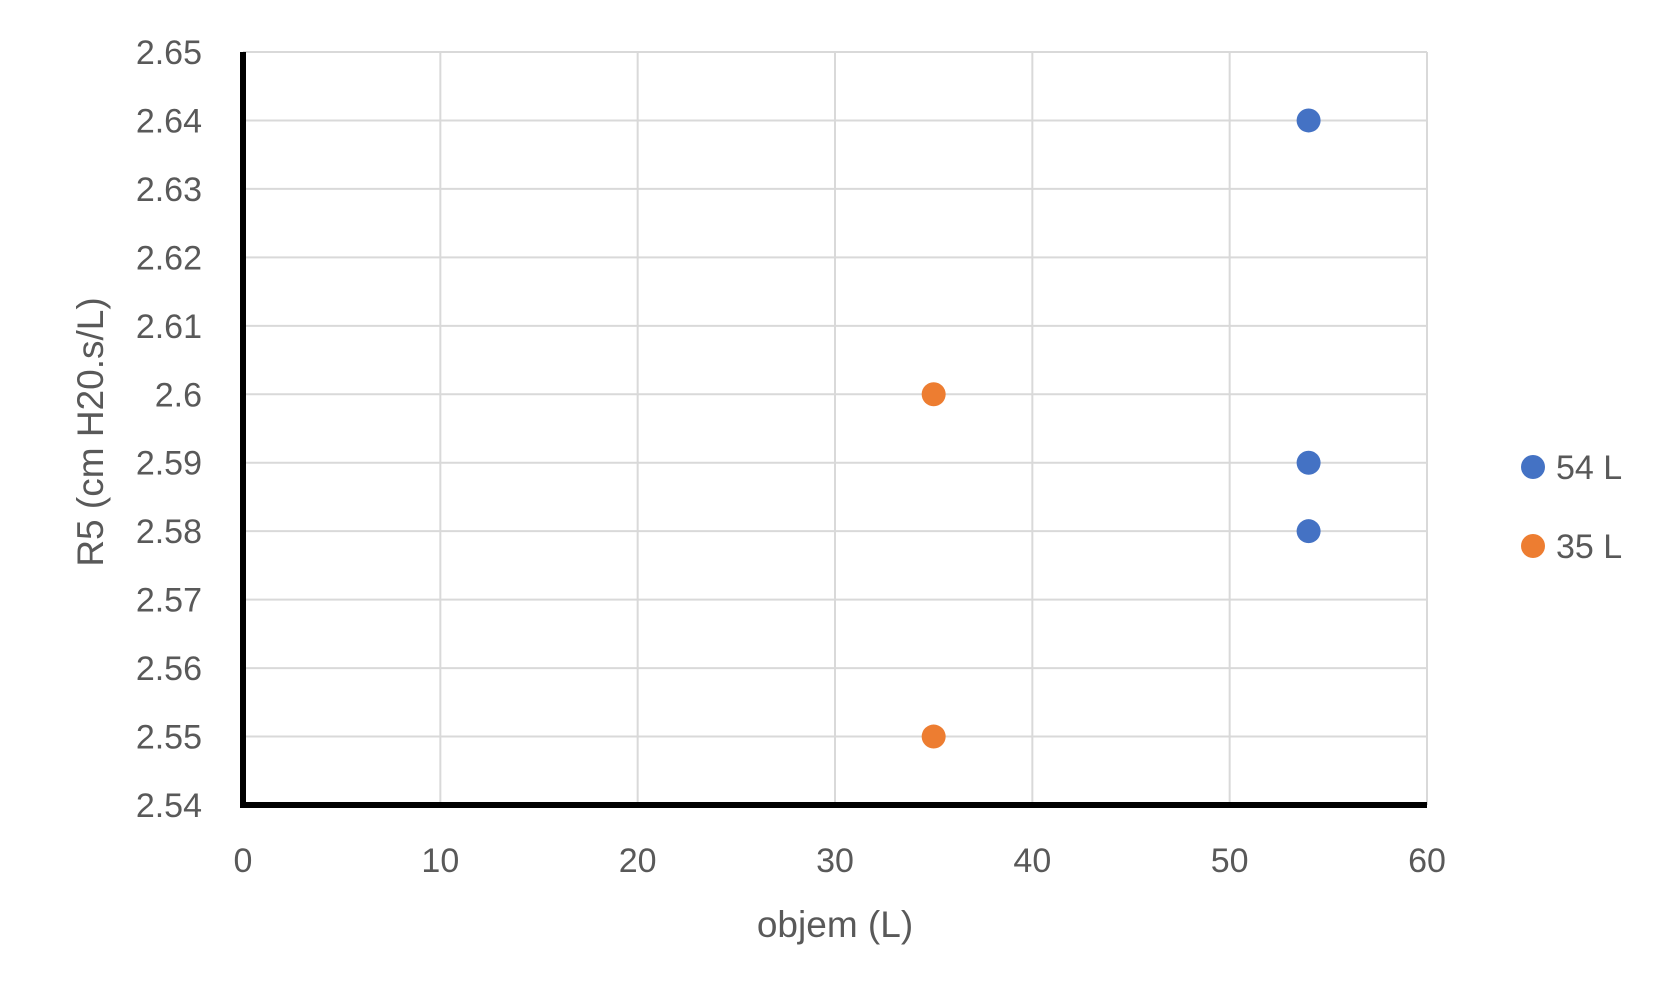 Image resolution: width=1656 pixels, height=1004 pixels. What do you see at coordinates (1032, 861) in the screenshot?
I see `x-tick-label: 40` at bounding box center [1032, 861].